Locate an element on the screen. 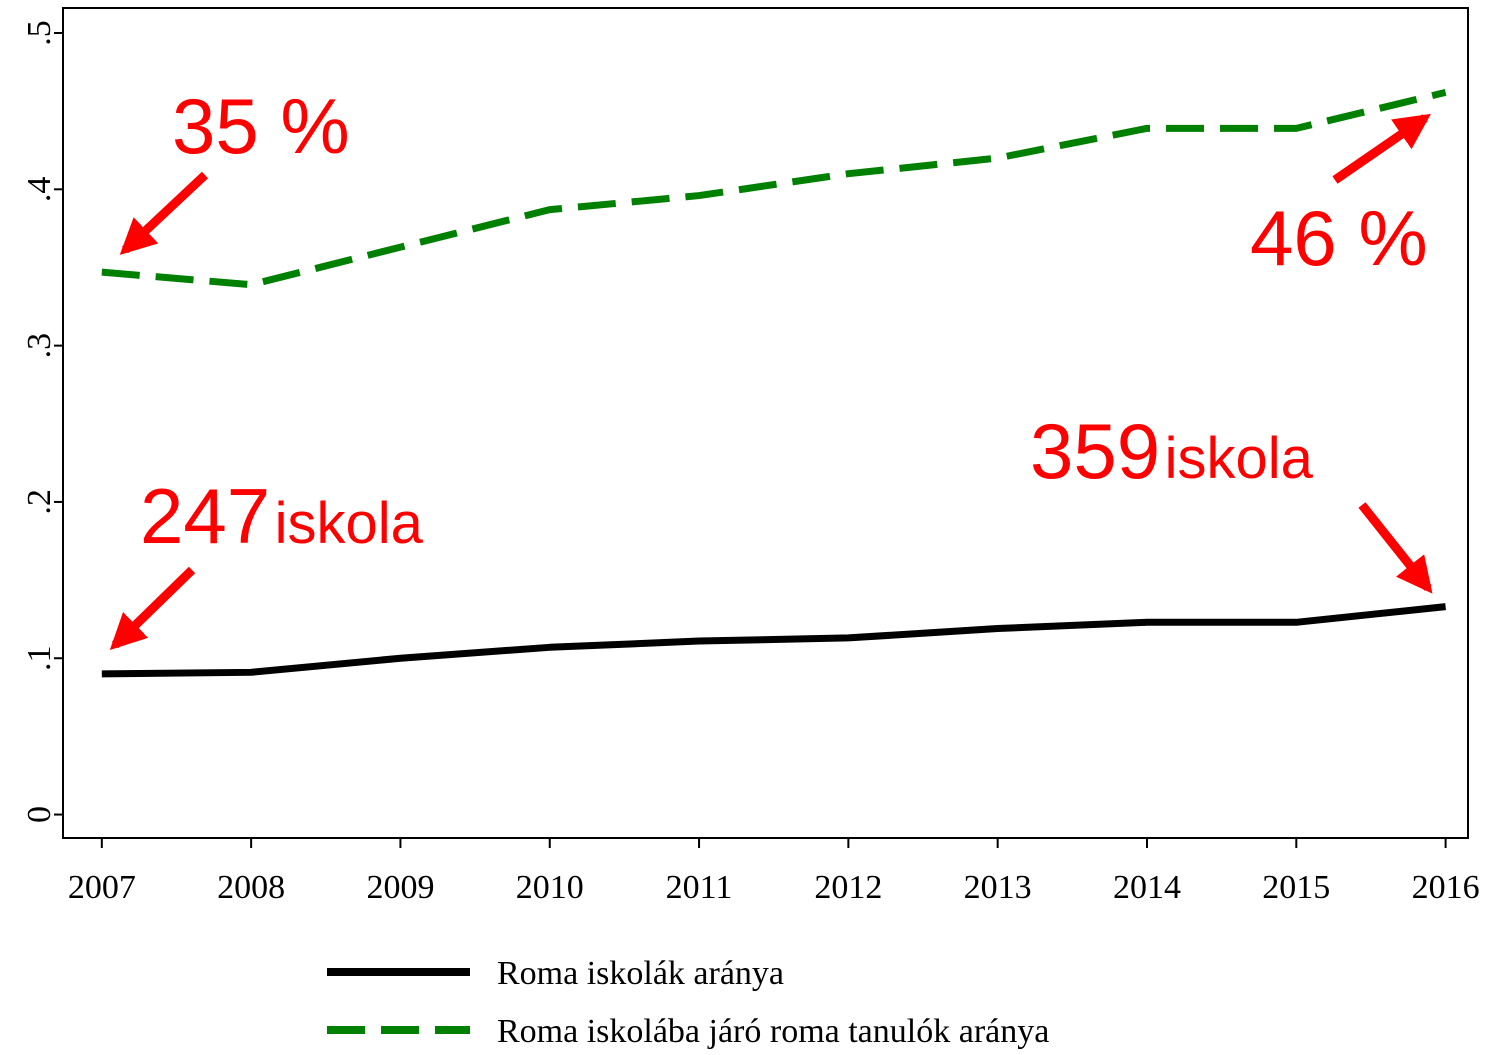  annotation: 359 iskola is located at coordinates (1172, 451).